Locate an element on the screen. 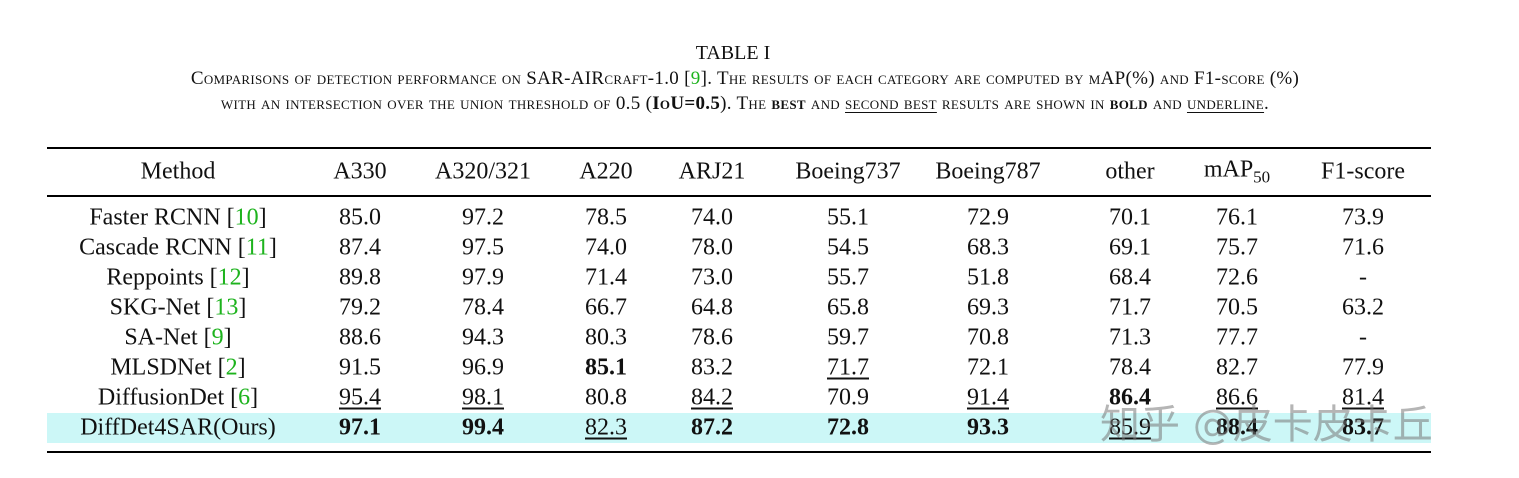 This screenshot has width=1519, height=478. caption-text: . is located at coordinates (1267, 103).